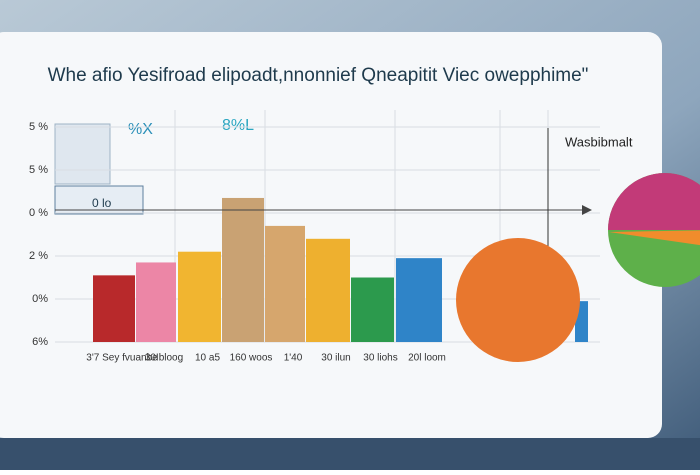 The image size is (700, 475). What do you see at coordinates (251, 358) in the screenshot?
I see `x-tick-label: 160 woos` at bounding box center [251, 358].